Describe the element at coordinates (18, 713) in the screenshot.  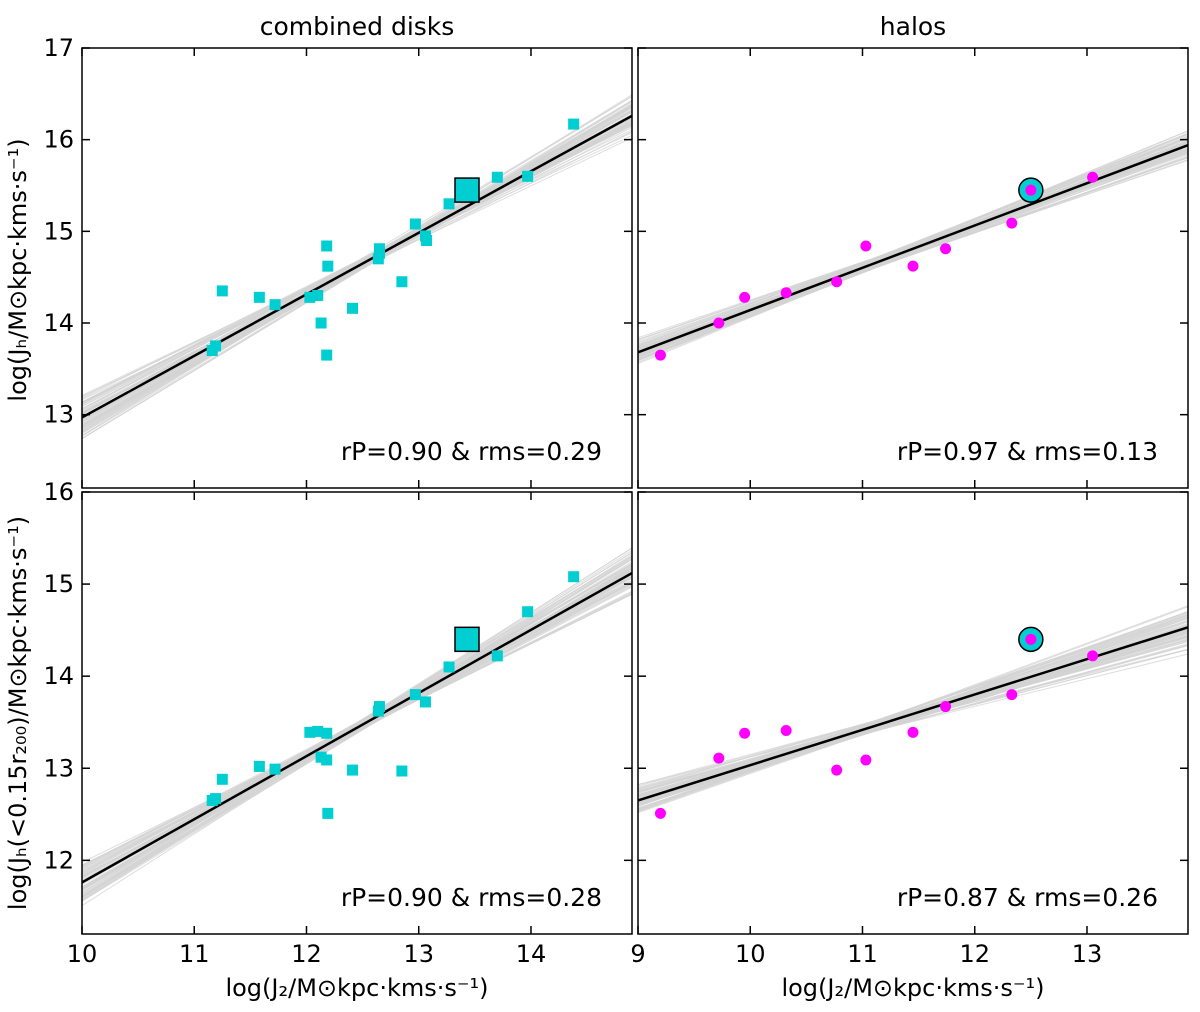
I see `y-axis-title-bottom: log(Jₕ(<0.15r₂₀₀)/M⊙kpc·kms·s⁻¹)` at that location.